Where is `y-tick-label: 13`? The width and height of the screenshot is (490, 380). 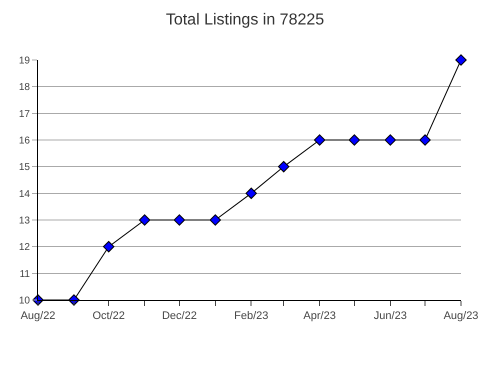
y-tick-label: 13 is located at coordinates (24, 221).